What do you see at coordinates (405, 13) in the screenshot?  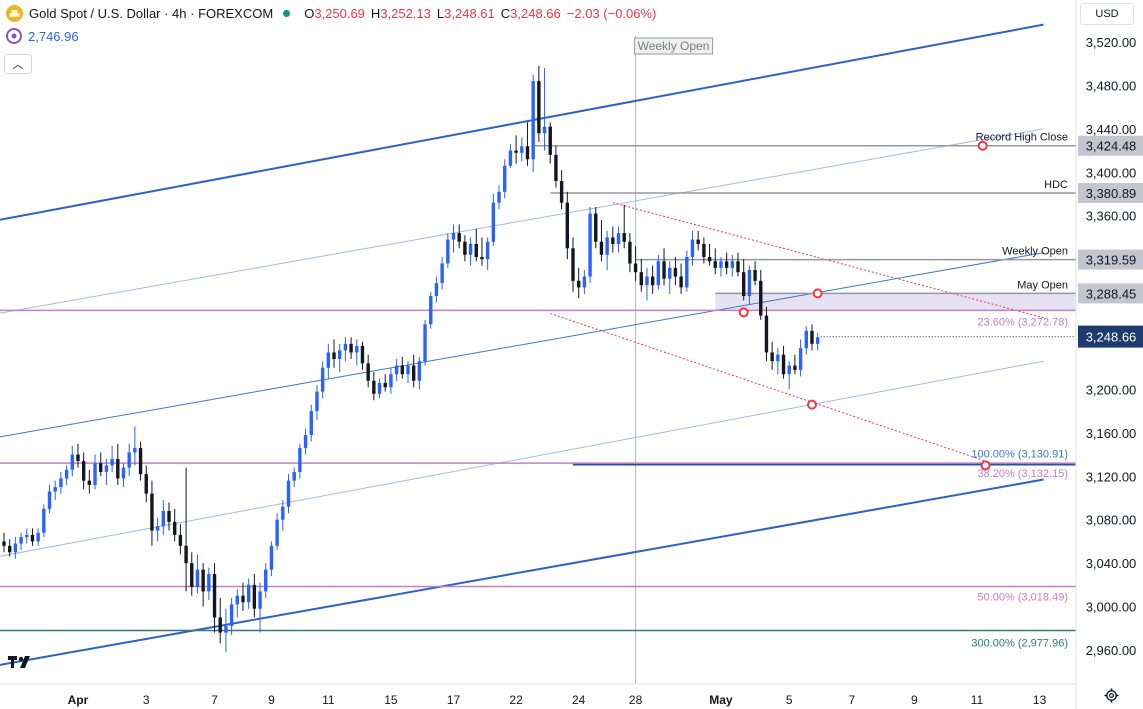 I see `high-value: 3,252.13` at bounding box center [405, 13].